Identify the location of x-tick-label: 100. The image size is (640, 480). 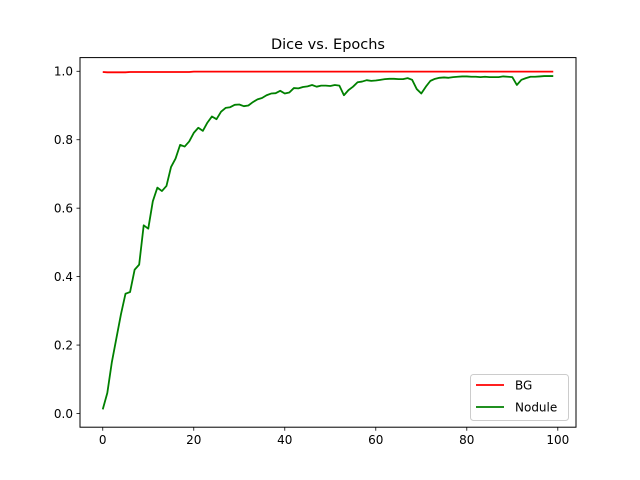
(557, 440).